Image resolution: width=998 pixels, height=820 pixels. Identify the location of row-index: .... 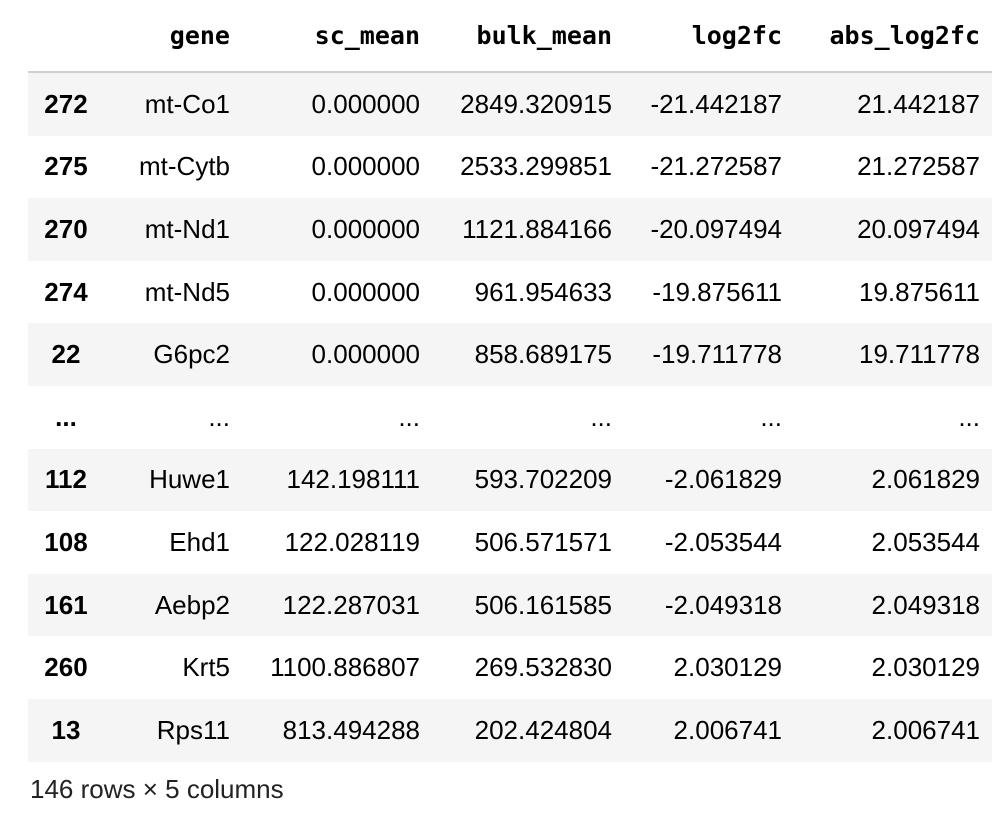
(66, 416).